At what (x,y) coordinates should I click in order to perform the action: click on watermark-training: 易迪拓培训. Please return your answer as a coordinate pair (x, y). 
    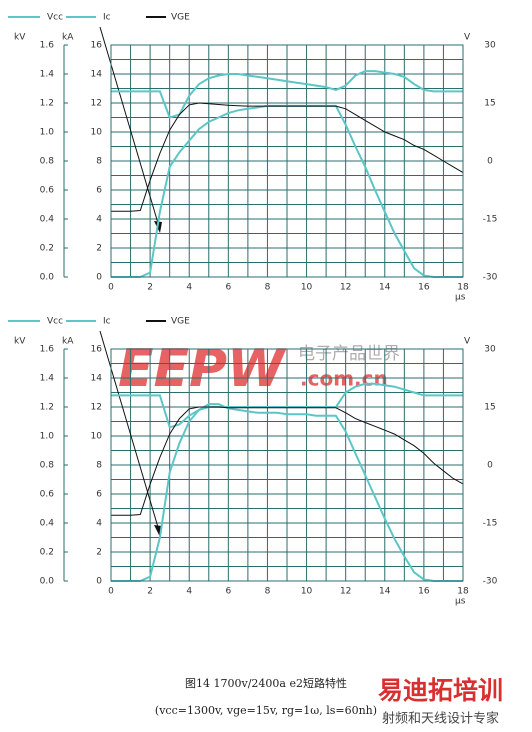
    Looking at the image, I should click on (440, 690).